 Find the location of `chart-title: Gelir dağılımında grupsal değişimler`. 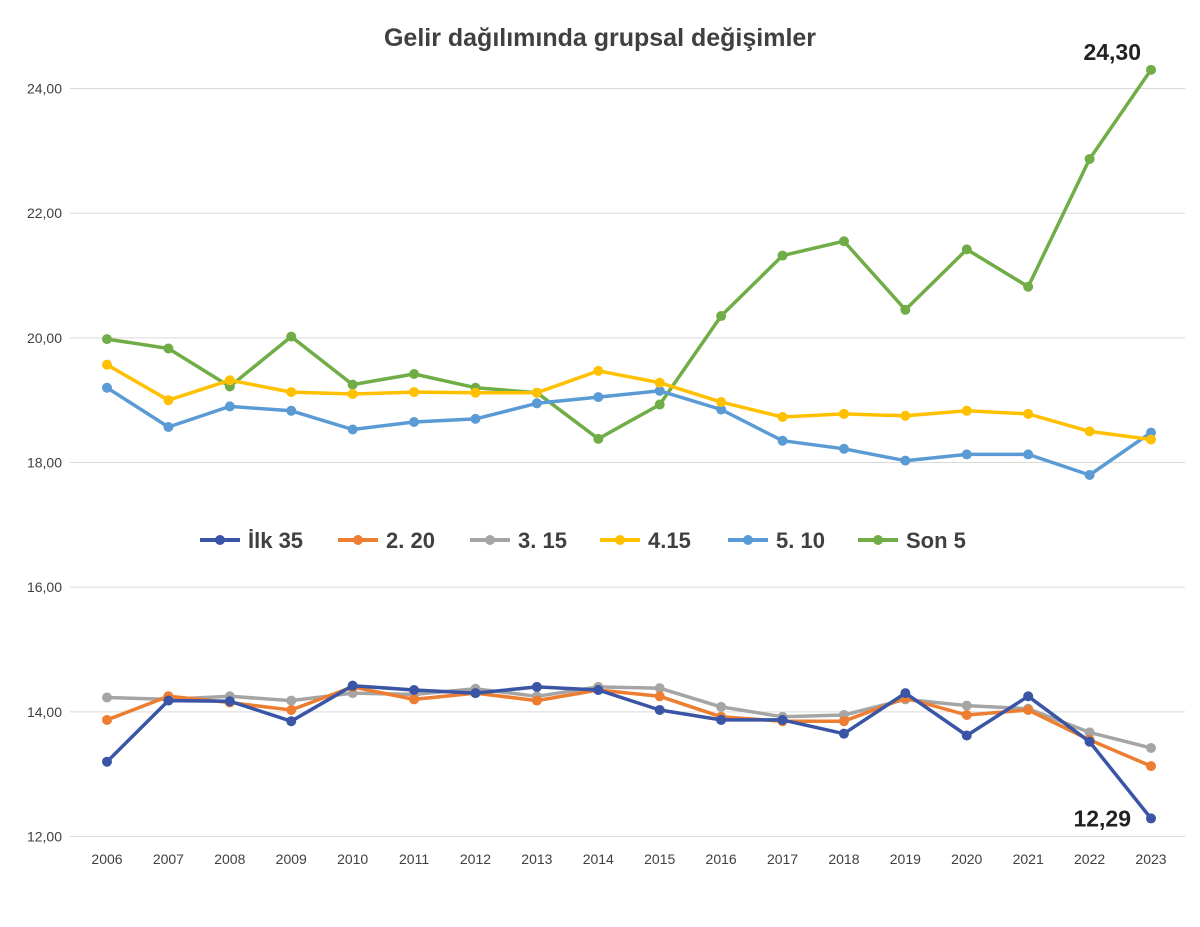

chart-title: Gelir dağılımında grupsal değişimler is located at coordinates (600, 38).